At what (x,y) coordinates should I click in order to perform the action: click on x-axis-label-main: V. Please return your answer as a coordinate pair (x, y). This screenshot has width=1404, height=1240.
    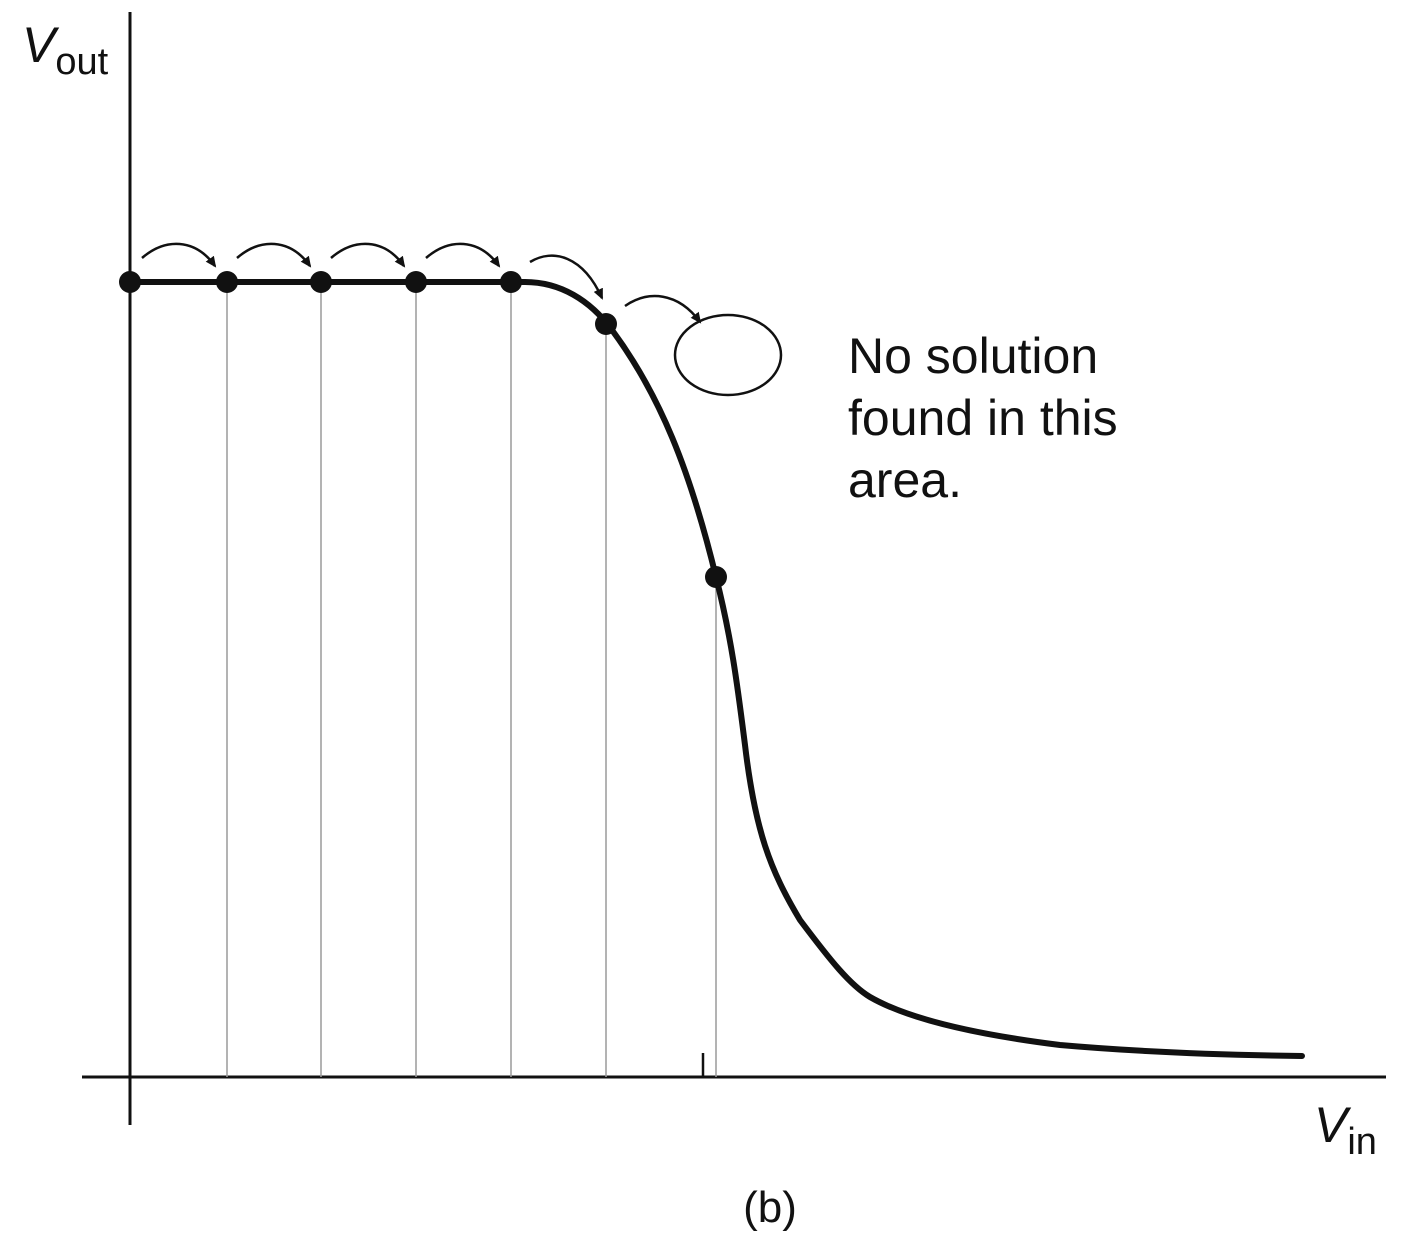
    Looking at the image, I should click on (1333, 1125).